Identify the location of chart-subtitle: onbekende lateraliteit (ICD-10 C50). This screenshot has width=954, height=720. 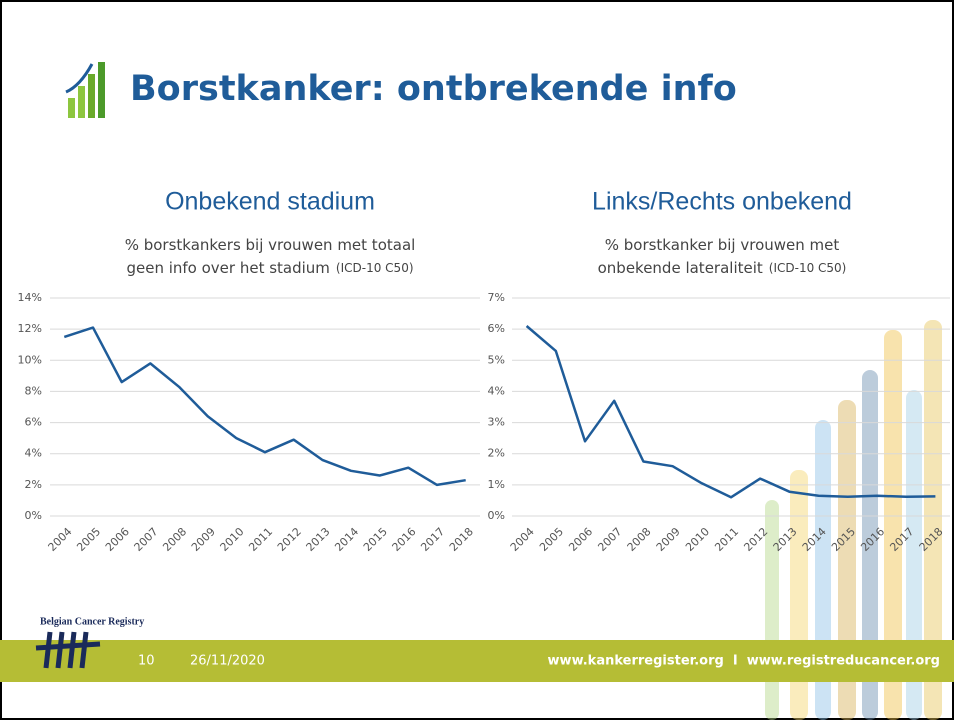
(722, 268).